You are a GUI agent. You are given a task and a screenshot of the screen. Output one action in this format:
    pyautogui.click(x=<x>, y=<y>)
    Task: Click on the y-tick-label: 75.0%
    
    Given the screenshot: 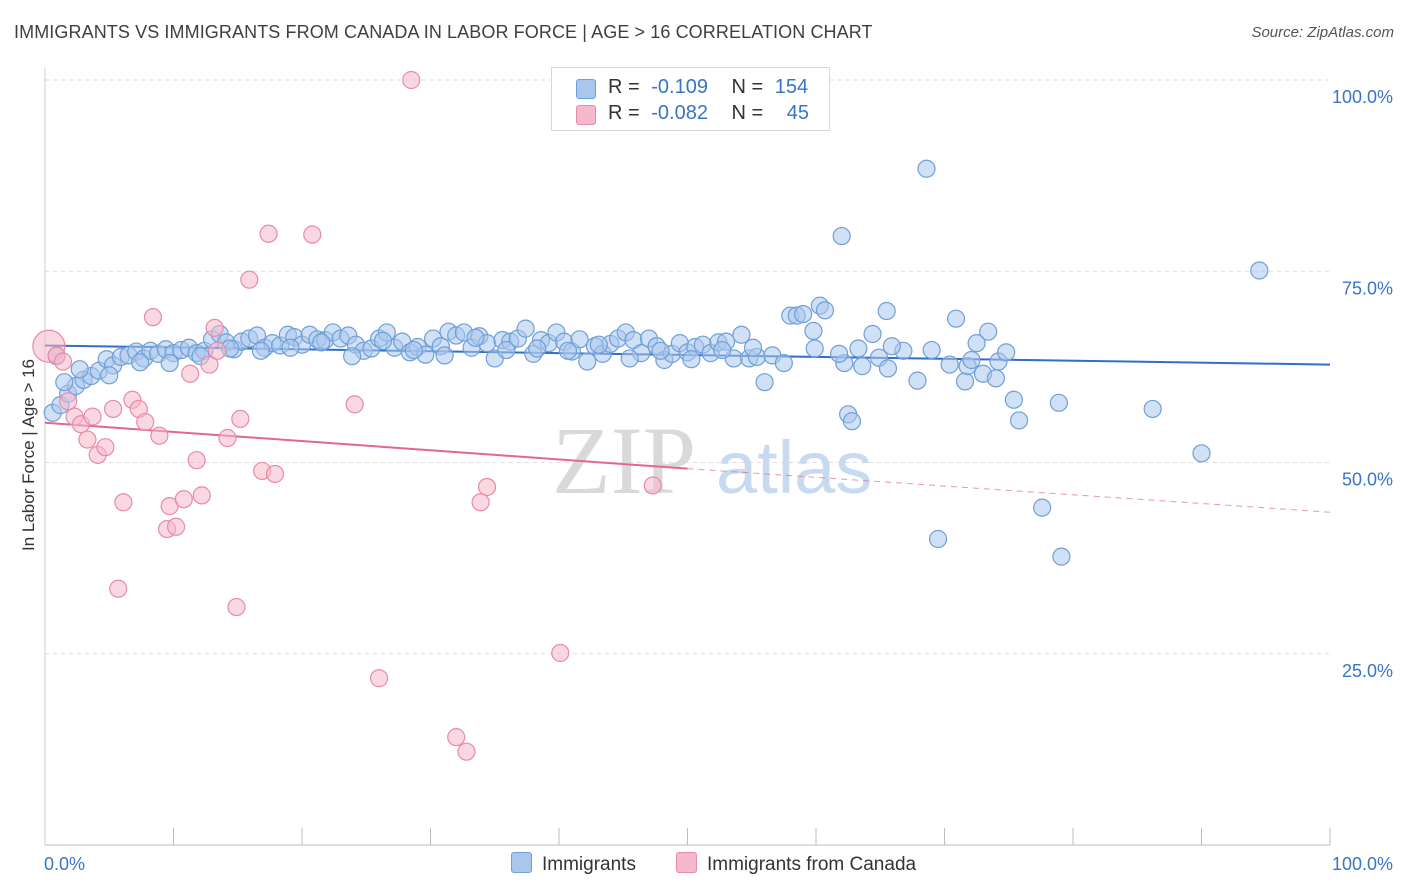 What is the action you would take?
    pyautogui.click(x=1367, y=288)
    